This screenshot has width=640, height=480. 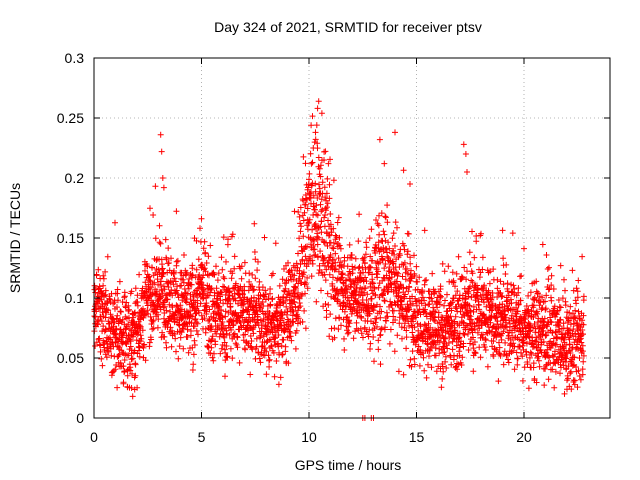 What do you see at coordinates (309, 437) in the screenshot?
I see `x-tick-label: 10` at bounding box center [309, 437].